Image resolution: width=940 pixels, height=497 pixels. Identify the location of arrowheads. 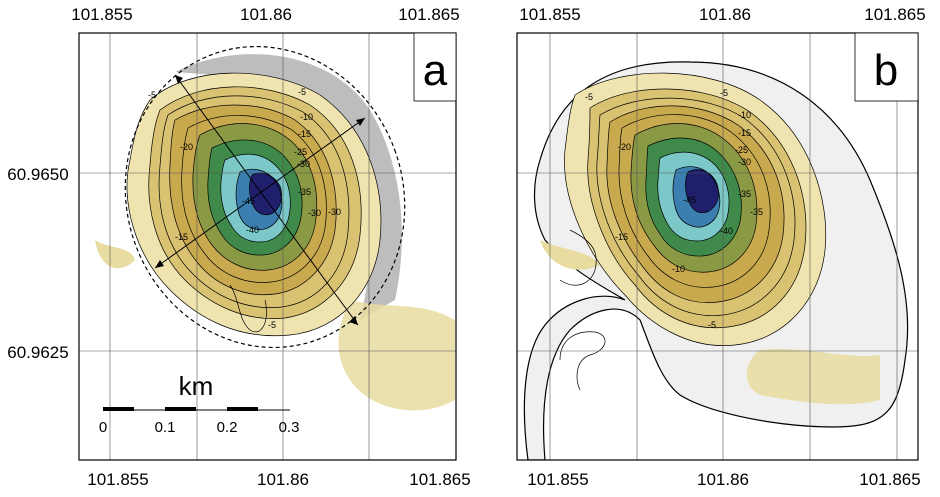
(260, 200).